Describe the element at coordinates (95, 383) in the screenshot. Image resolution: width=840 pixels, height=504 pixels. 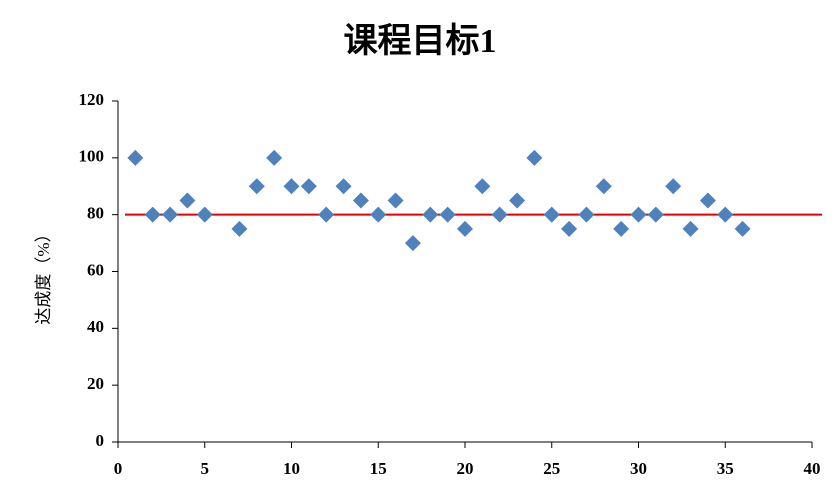
I see `y-tick-label: 20` at that location.